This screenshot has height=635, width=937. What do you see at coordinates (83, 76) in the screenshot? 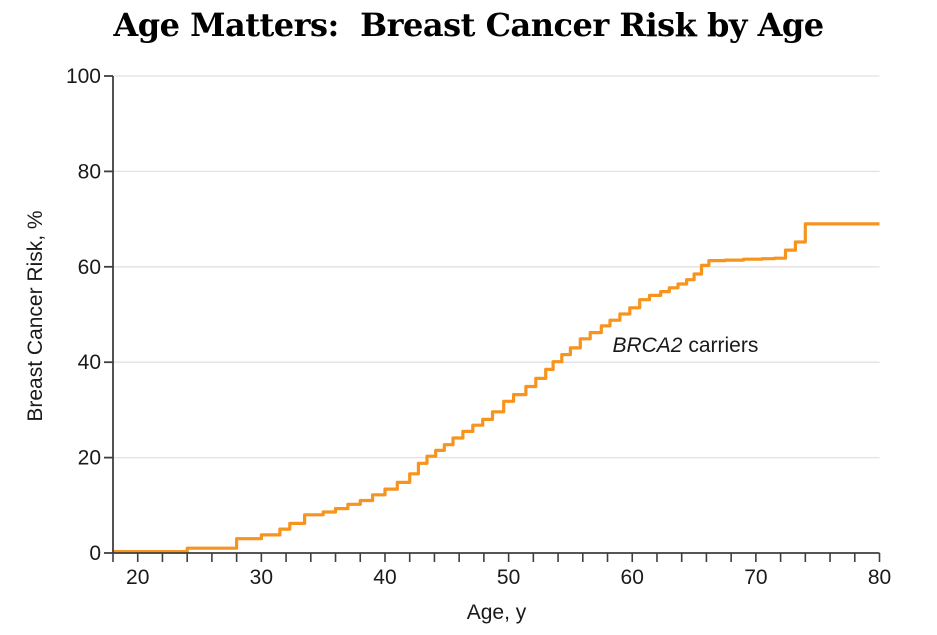
I see `y-tick-label-100: 100` at bounding box center [83, 76].